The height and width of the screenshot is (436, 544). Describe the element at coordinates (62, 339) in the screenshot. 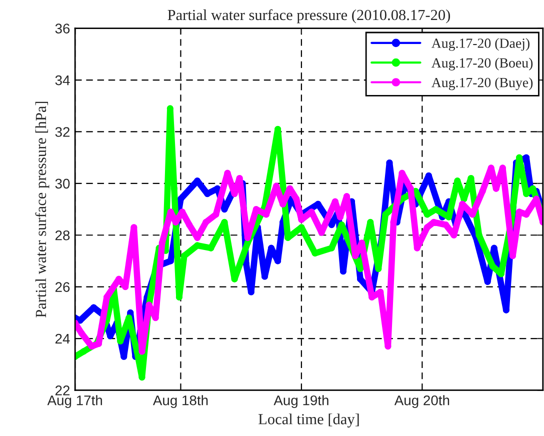

I see `y-tick-label: 24` at that location.